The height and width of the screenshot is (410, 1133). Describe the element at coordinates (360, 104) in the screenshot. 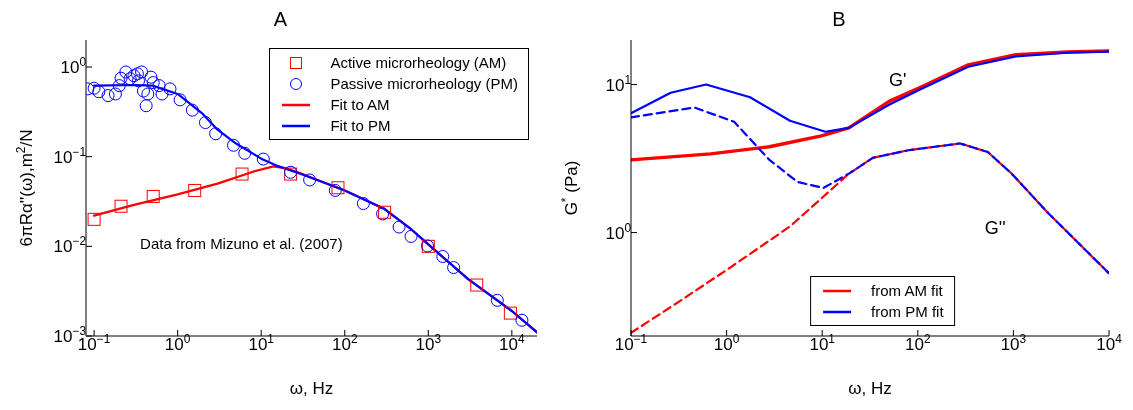

I see `legend-label: Fit to AM` at that location.